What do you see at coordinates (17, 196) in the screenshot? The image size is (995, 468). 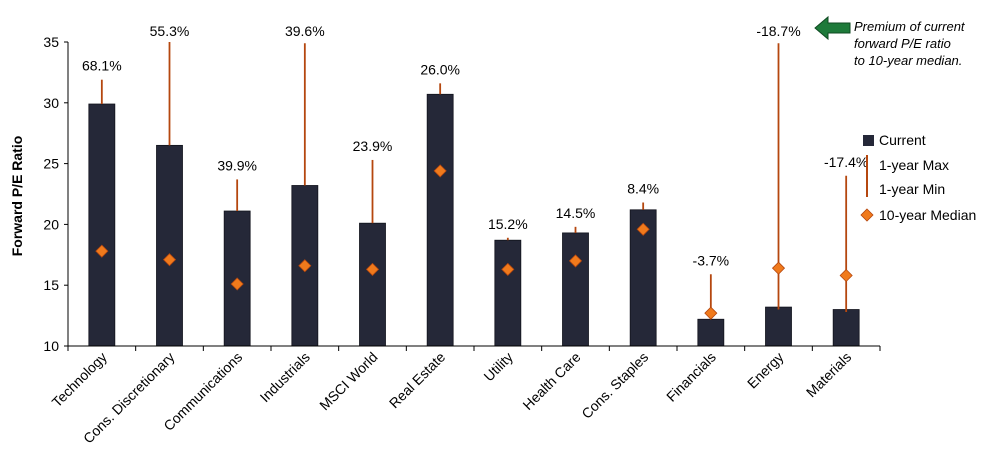 I see `y-axis-title: Forward P/E Ratio` at bounding box center [17, 196].